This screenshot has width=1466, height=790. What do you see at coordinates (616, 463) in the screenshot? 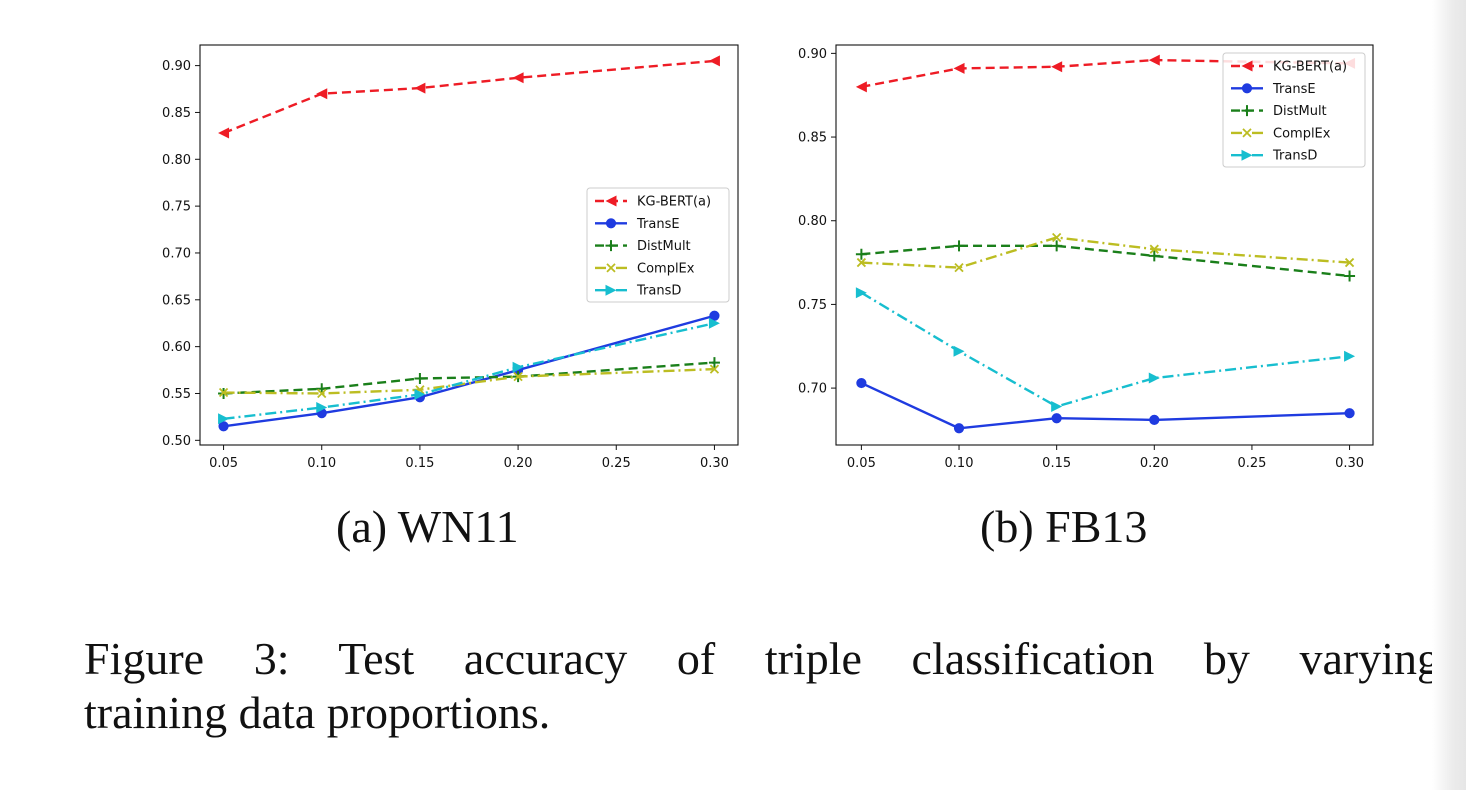
I see `wn11-xtick-label: 0.25` at bounding box center [616, 463].